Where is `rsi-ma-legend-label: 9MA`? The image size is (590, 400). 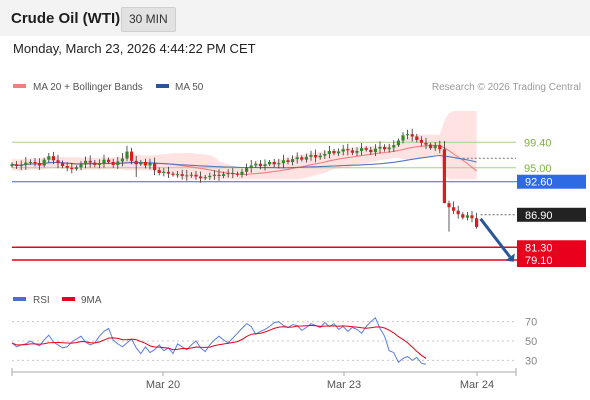 rsi-ma-legend-label: 9MA is located at coordinates (91, 300).